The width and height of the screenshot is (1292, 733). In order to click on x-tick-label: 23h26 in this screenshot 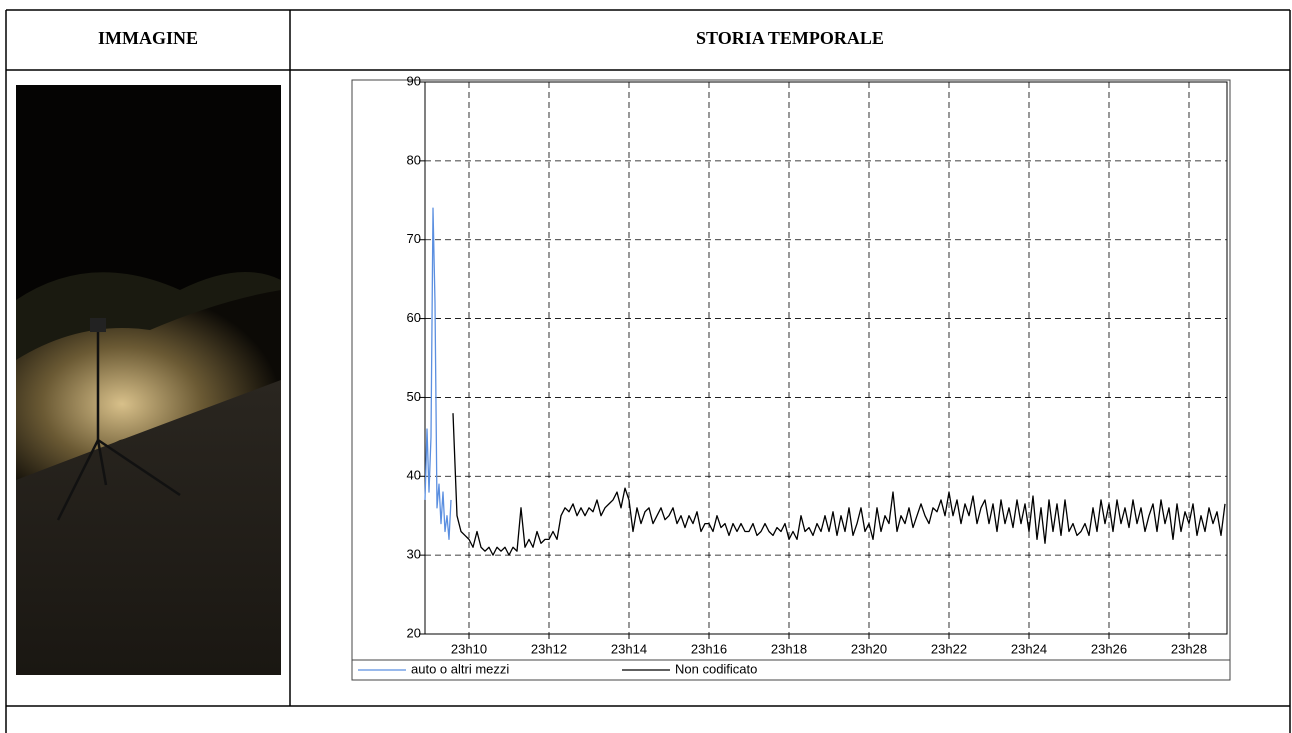, I will do `click(1109, 648)`.